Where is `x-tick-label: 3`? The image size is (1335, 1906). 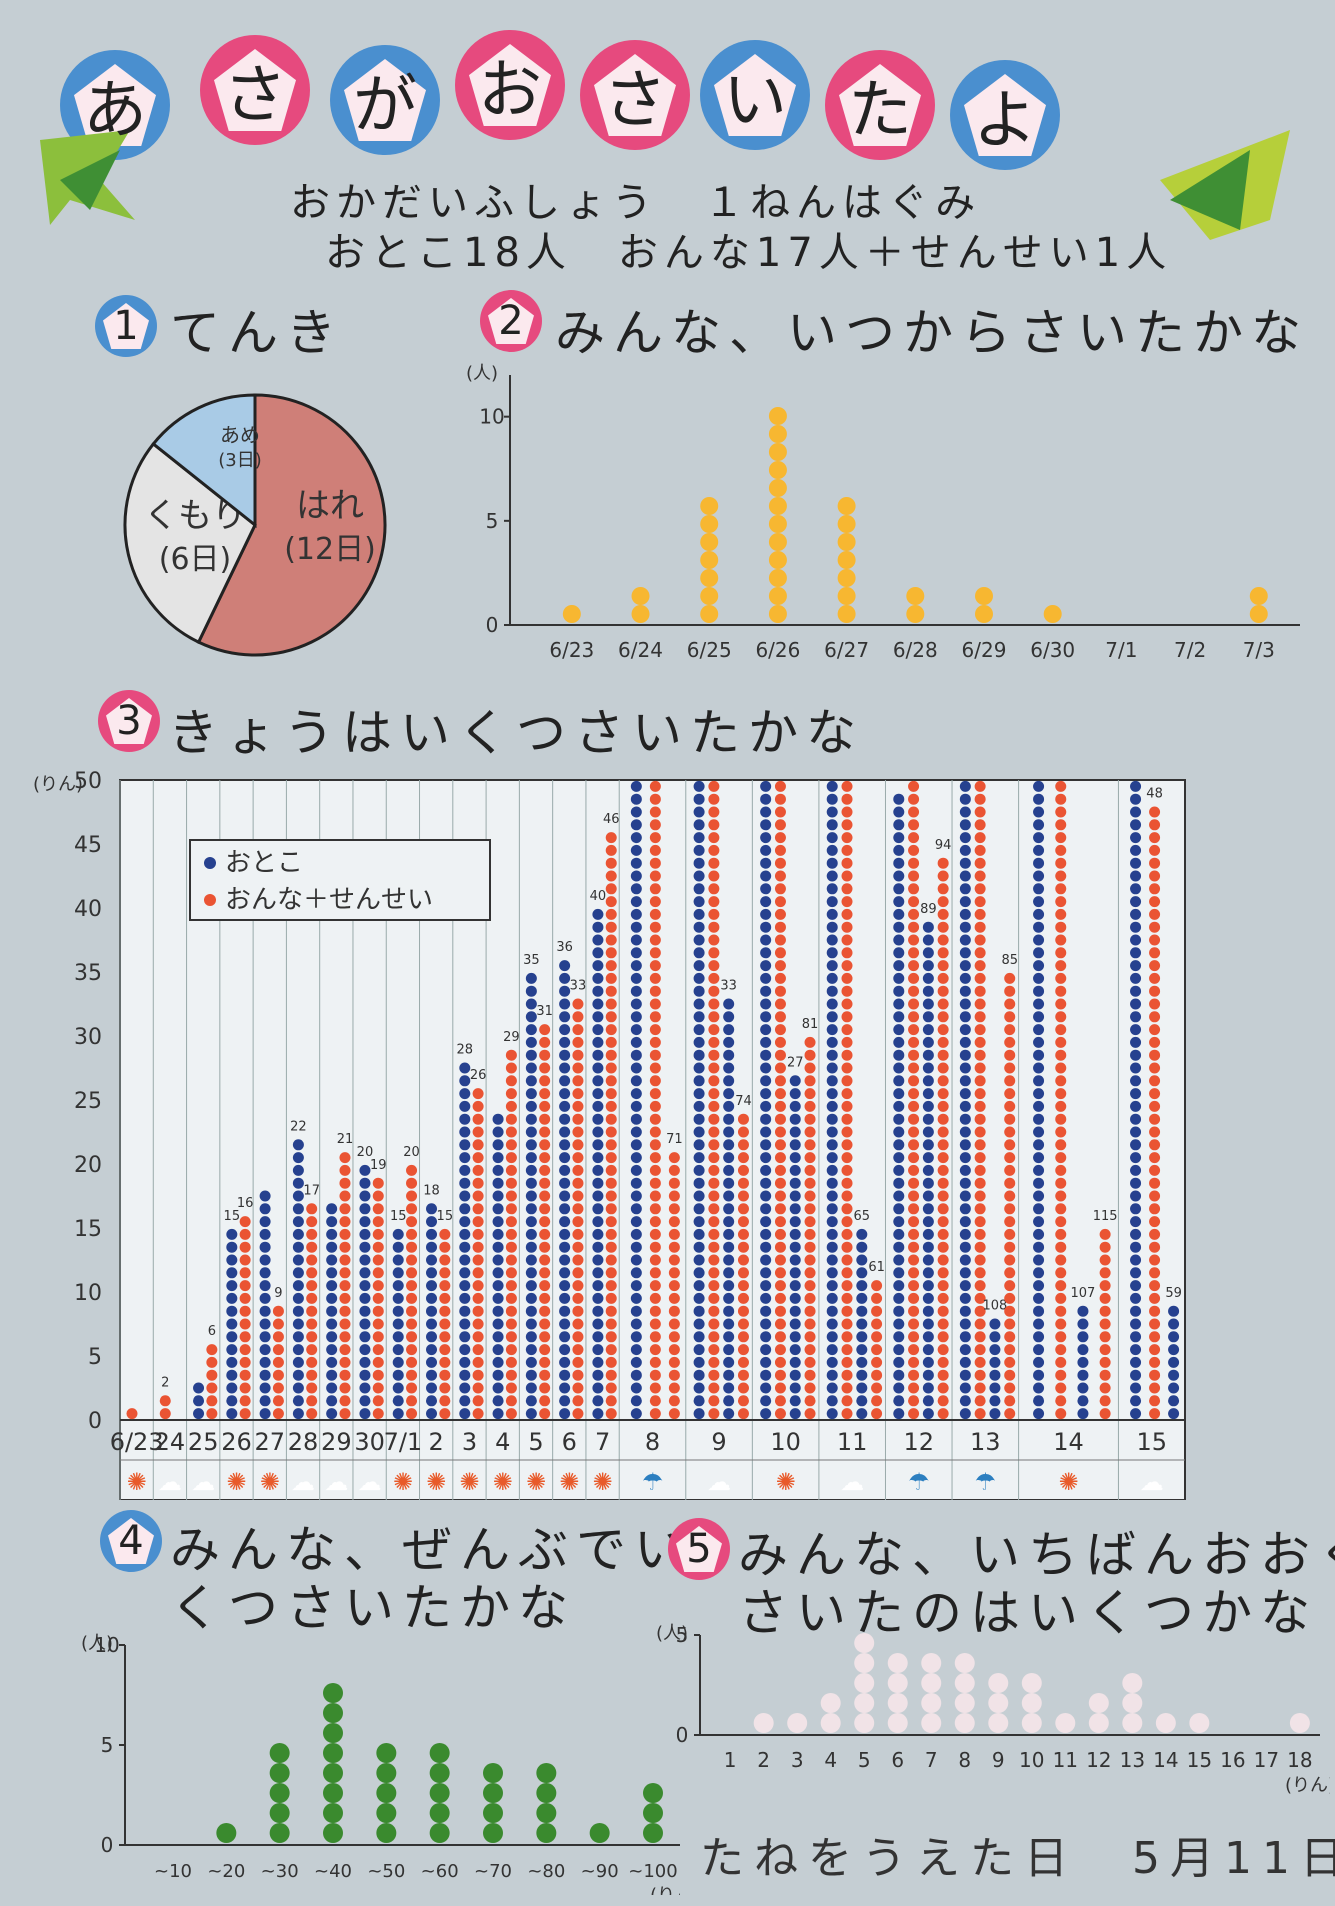 x-tick-label: 3 is located at coordinates (469, 1442).